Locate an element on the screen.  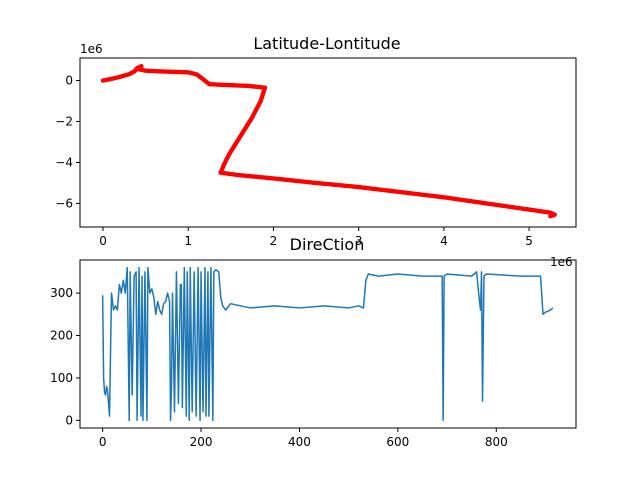
x-tick-label: 600 is located at coordinates (397, 442).